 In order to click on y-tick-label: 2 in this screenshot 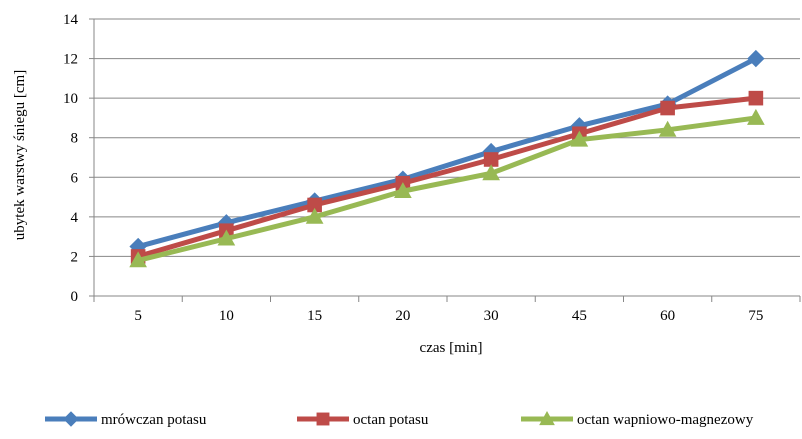, I will do `click(75, 257)`.